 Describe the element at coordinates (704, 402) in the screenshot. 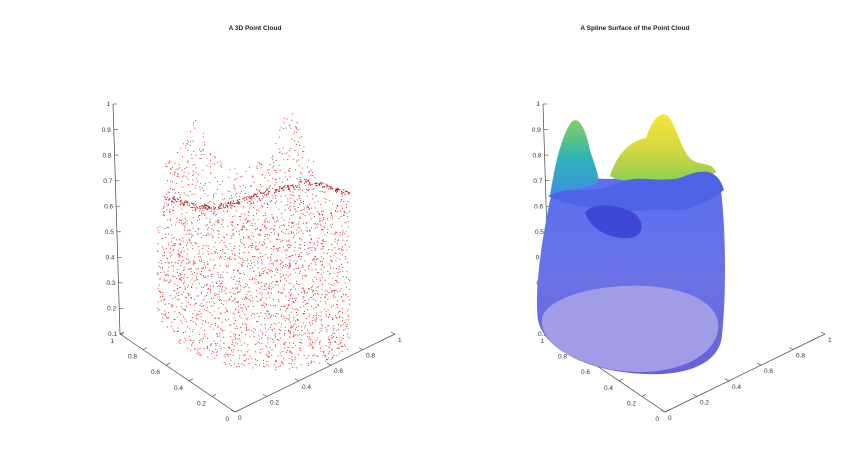

I see `x-tick-label: 0.2` at that location.